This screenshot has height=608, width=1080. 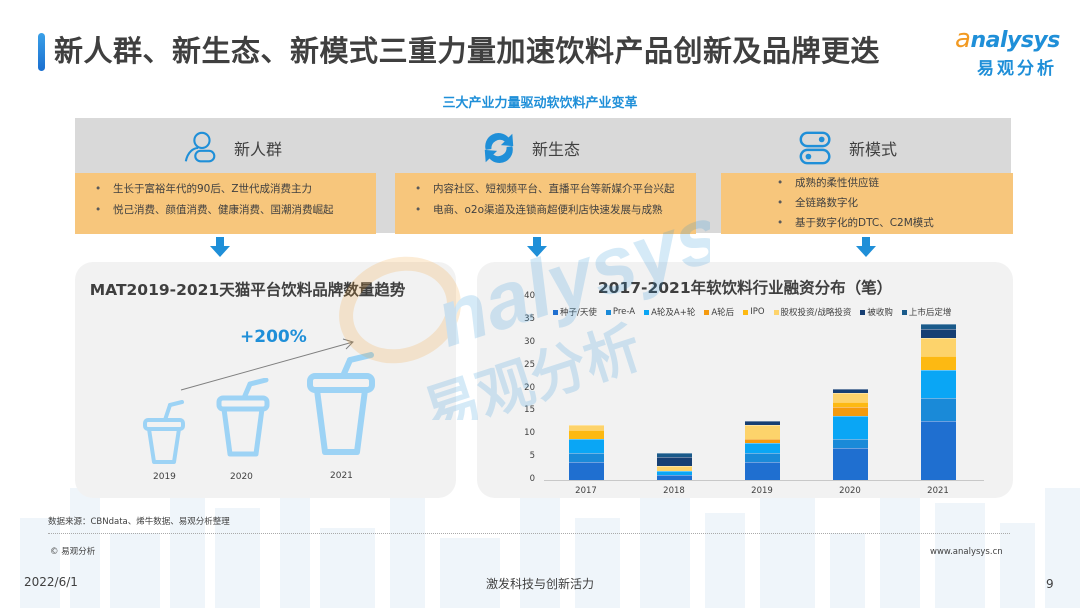 What do you see at coordinates (850, 491) in the screenshot?
I see `x-tick-label: 2020` at bounding box center [850, 491].